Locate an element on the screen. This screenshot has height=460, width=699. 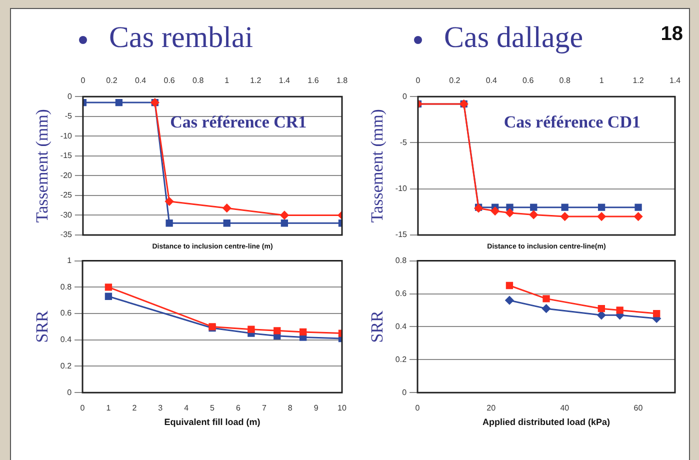
chart-title: Cas dallage is located at coordinates (513, 38).